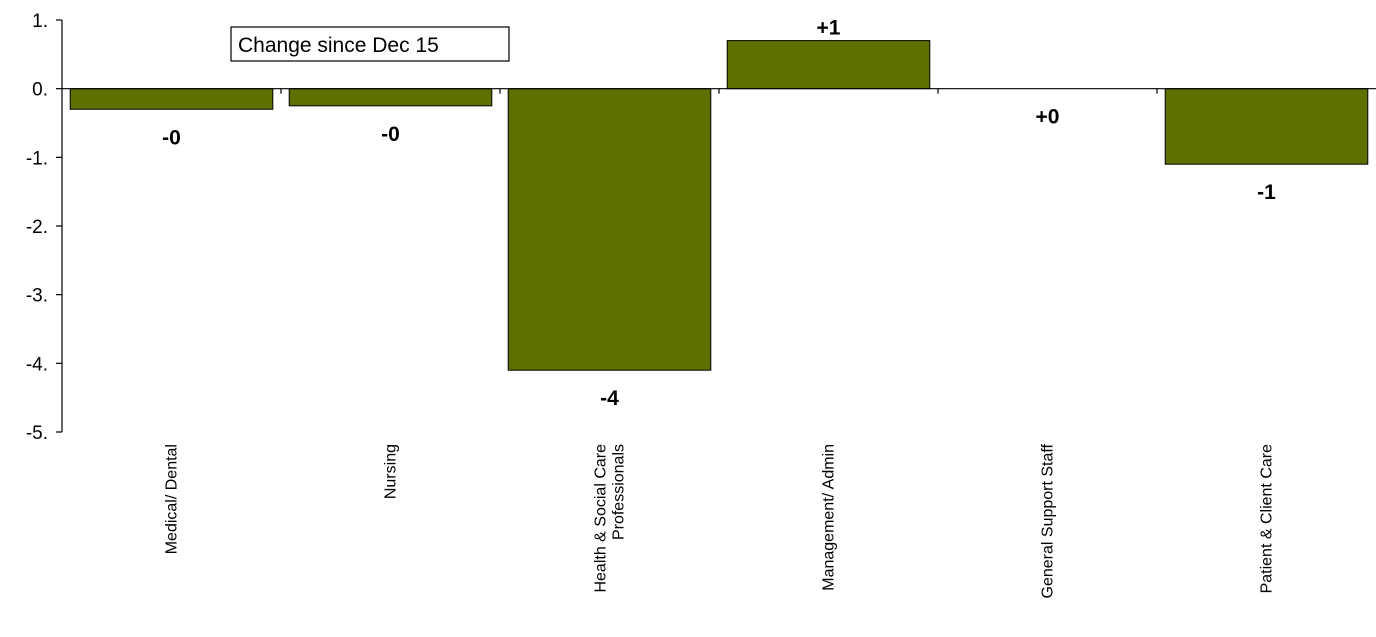 Image resolution: width=1376 pixels, height=637 pixels. What do you see at coordinates (1048, 117) in the screenshot?
I see `data-label: +0` at bounding box center [1048, 117].